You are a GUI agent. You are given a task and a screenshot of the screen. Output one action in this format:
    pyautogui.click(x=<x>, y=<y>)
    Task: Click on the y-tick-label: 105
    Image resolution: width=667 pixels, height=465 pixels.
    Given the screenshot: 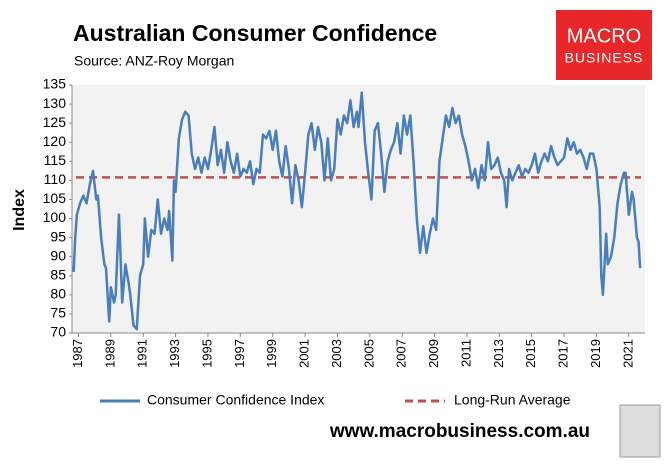 What is the action you would take?
    pyautogui.click(x=55, y=198)
    